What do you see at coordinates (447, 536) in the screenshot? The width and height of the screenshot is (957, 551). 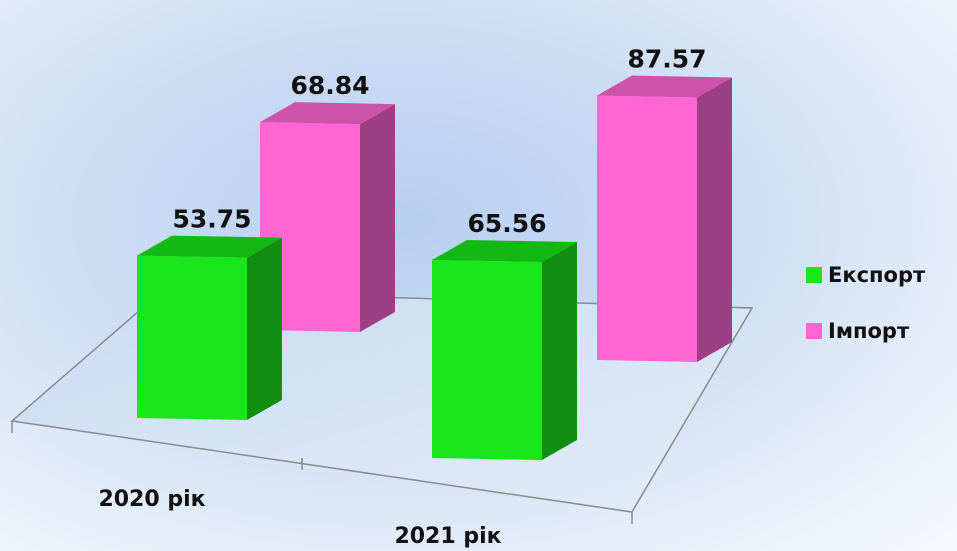 I see `category-label: 2021 рік` at bounding box center [447, 536].